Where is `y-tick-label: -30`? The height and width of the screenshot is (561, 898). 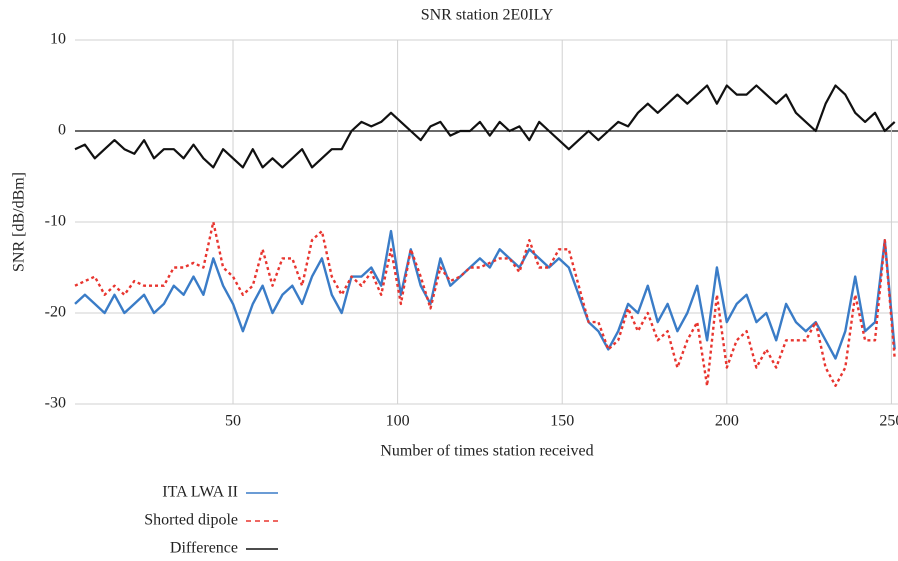 y-tick-label: -30 is located at coordinates (55, 403).